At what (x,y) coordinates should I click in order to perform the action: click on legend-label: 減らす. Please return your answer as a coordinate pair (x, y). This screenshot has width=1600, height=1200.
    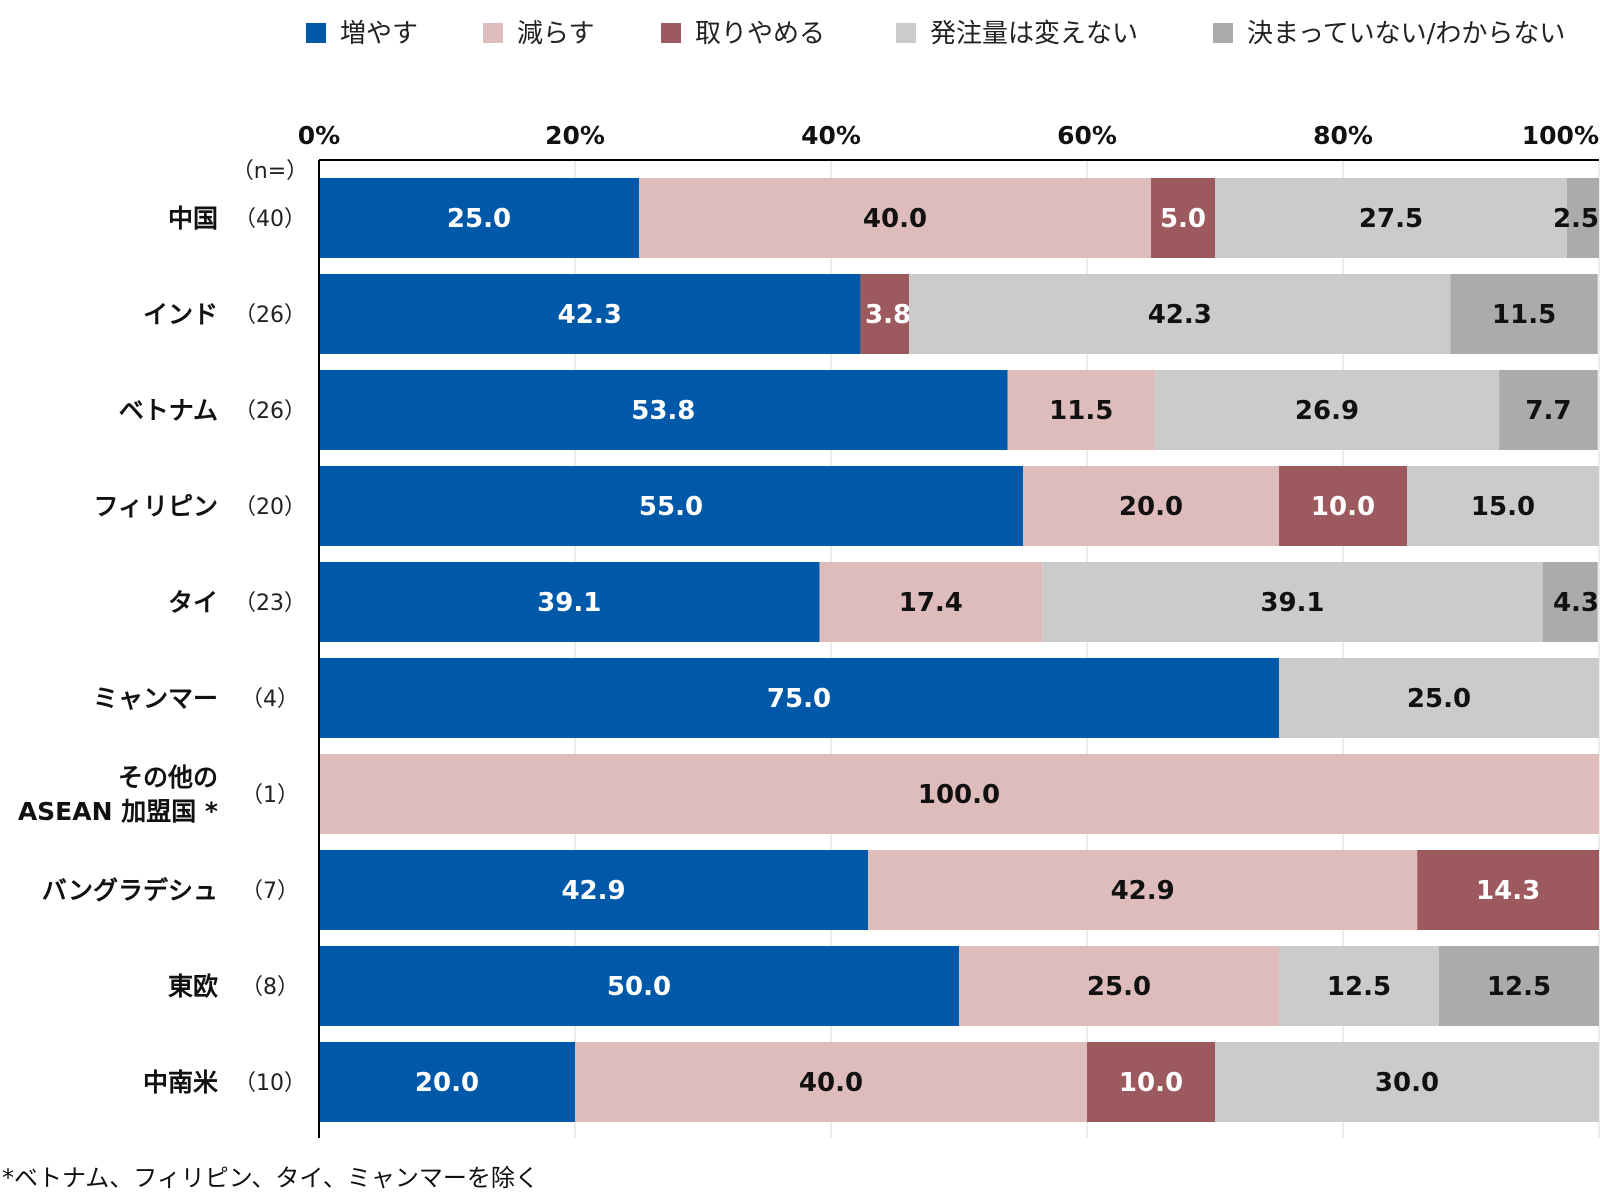
    Looking at the image, I should click on (555, 34).